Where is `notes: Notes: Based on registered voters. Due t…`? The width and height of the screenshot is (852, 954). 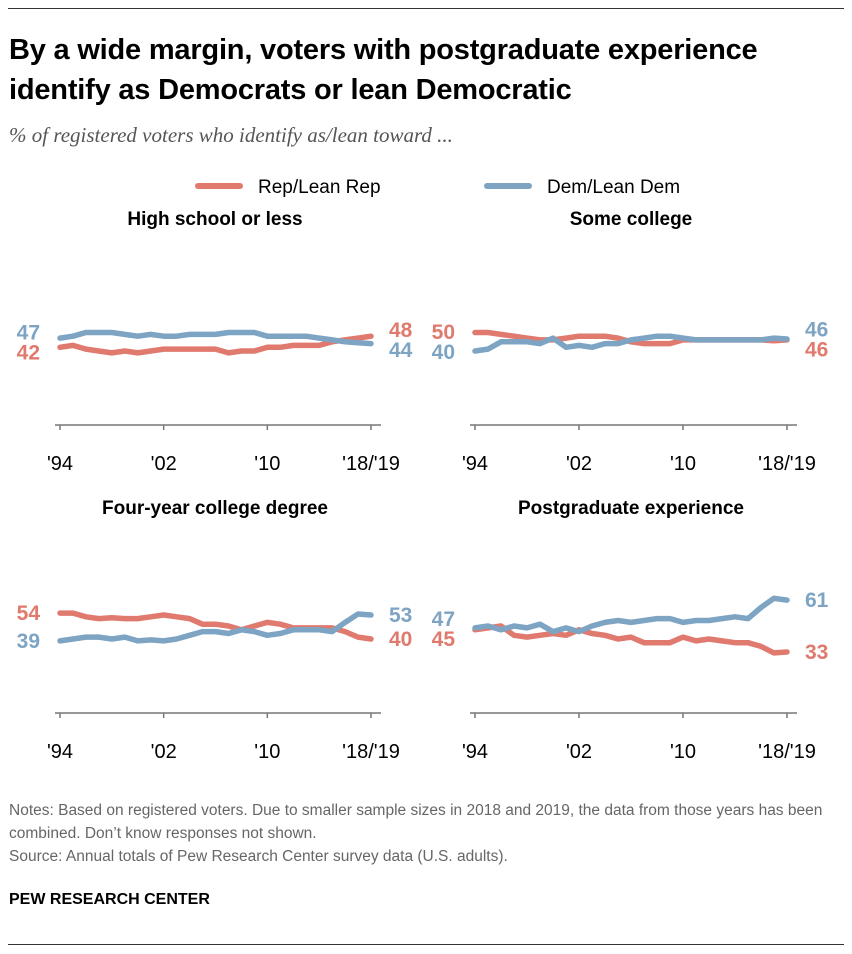 notes: Notes: Based on registered voters. Due t… is located at coordinates (424, 833).